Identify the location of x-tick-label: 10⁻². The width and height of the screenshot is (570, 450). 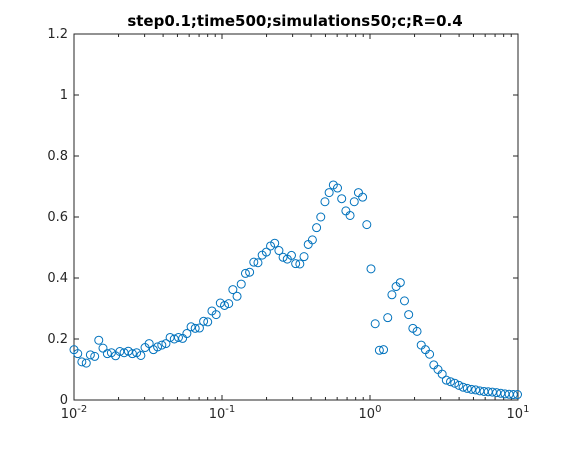
(74, 413).